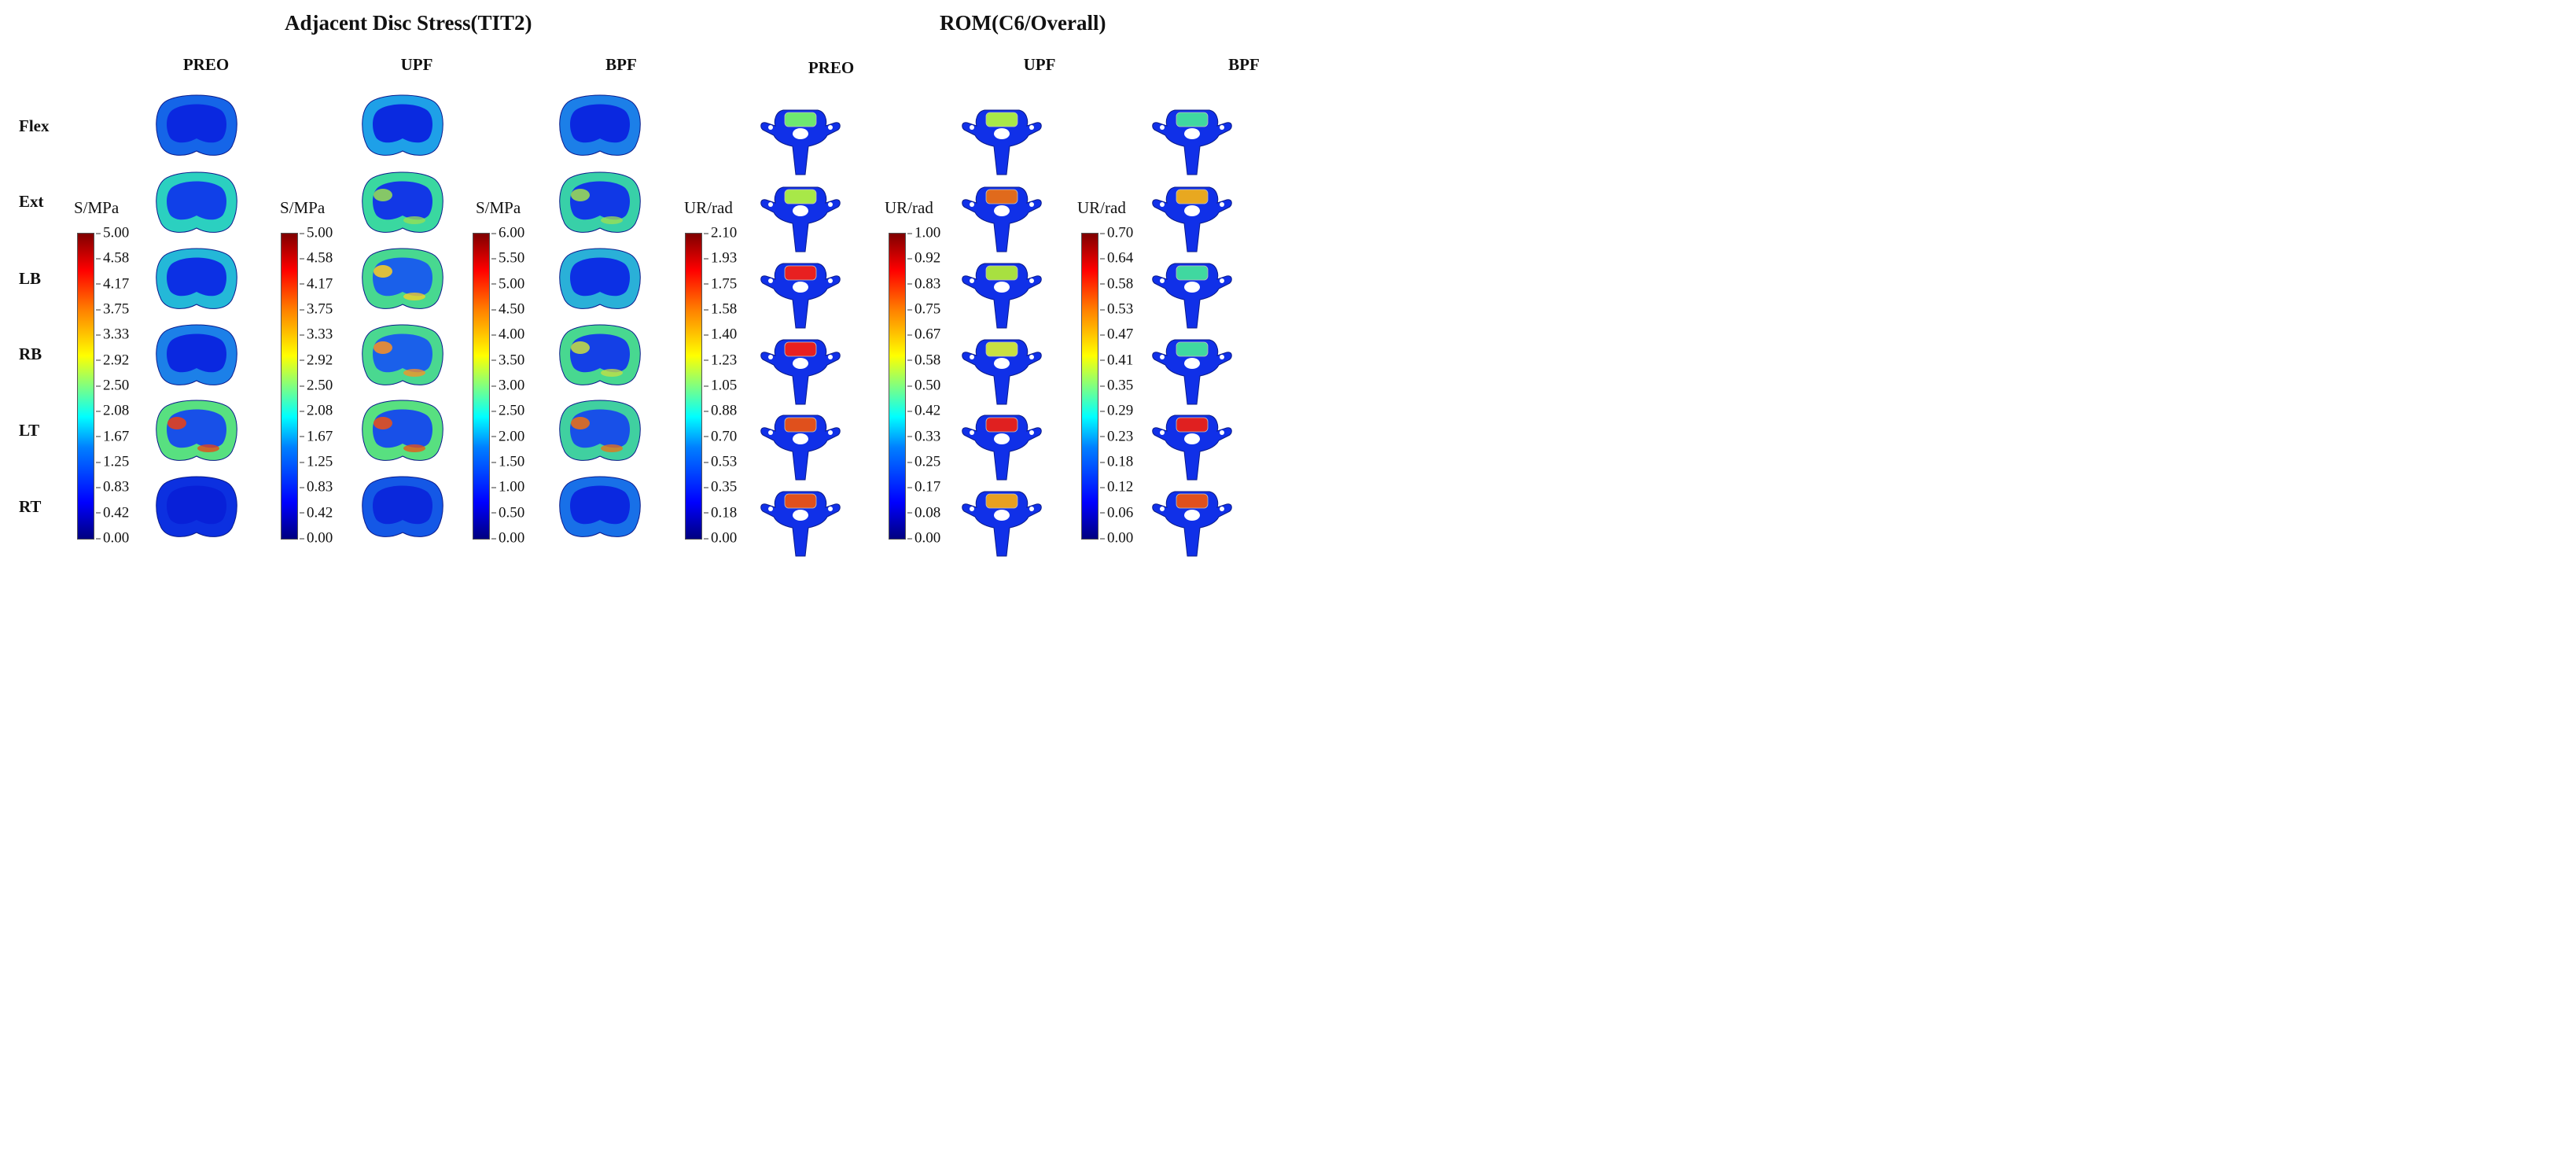 The image size is (2576, 1168). I want to click on col-header-rom-preo: PREO, so click(831, 67).